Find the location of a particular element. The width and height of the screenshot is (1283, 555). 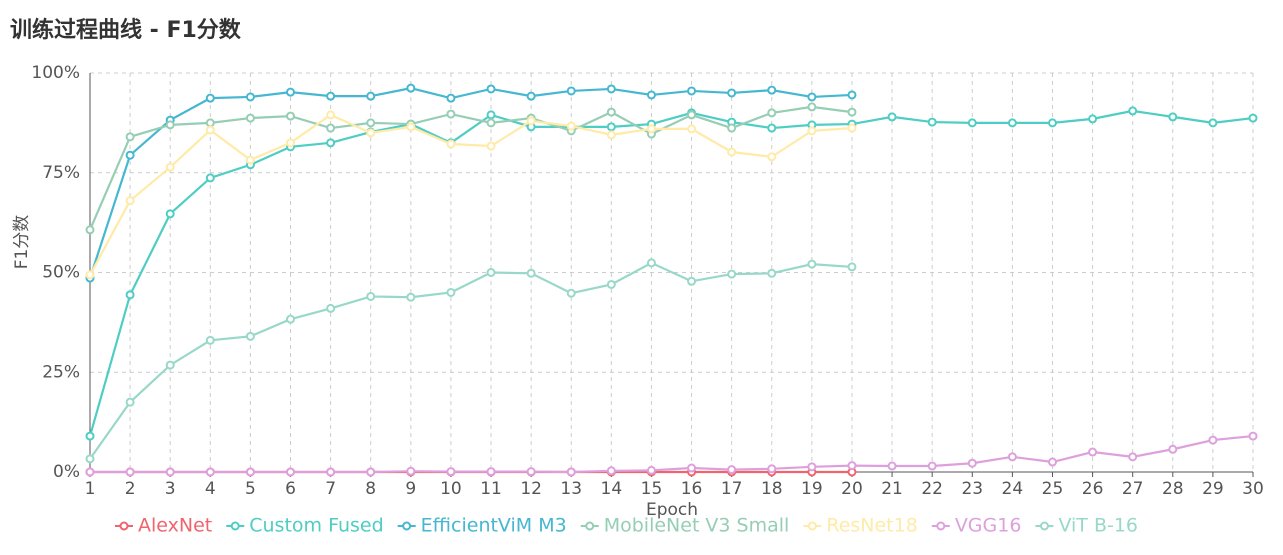

x-tick-label: 5 is located at coordinates (250, 489).